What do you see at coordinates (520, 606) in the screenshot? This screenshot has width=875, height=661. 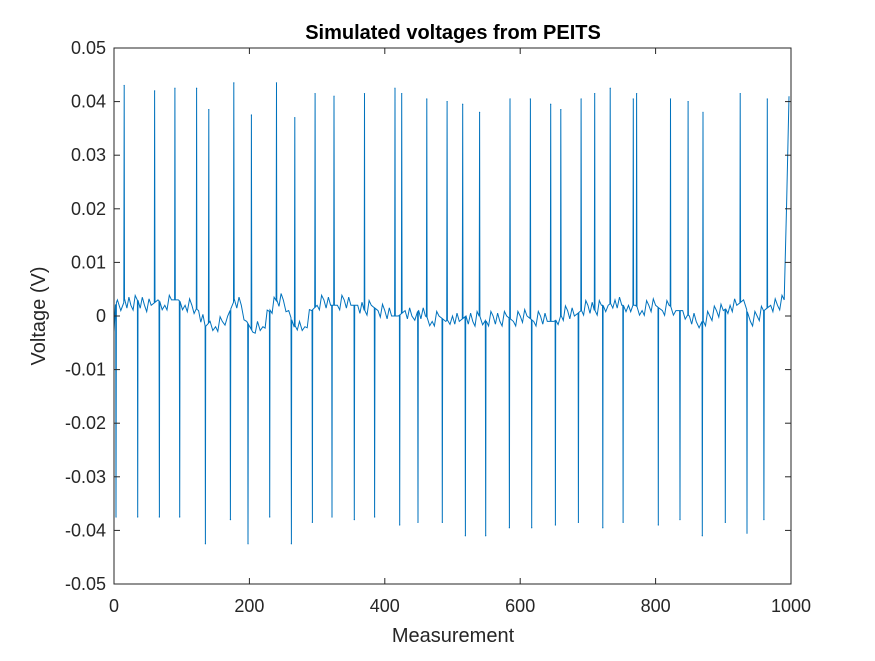 I see `x-tick-label: 600` at bounding box center [520, 606].